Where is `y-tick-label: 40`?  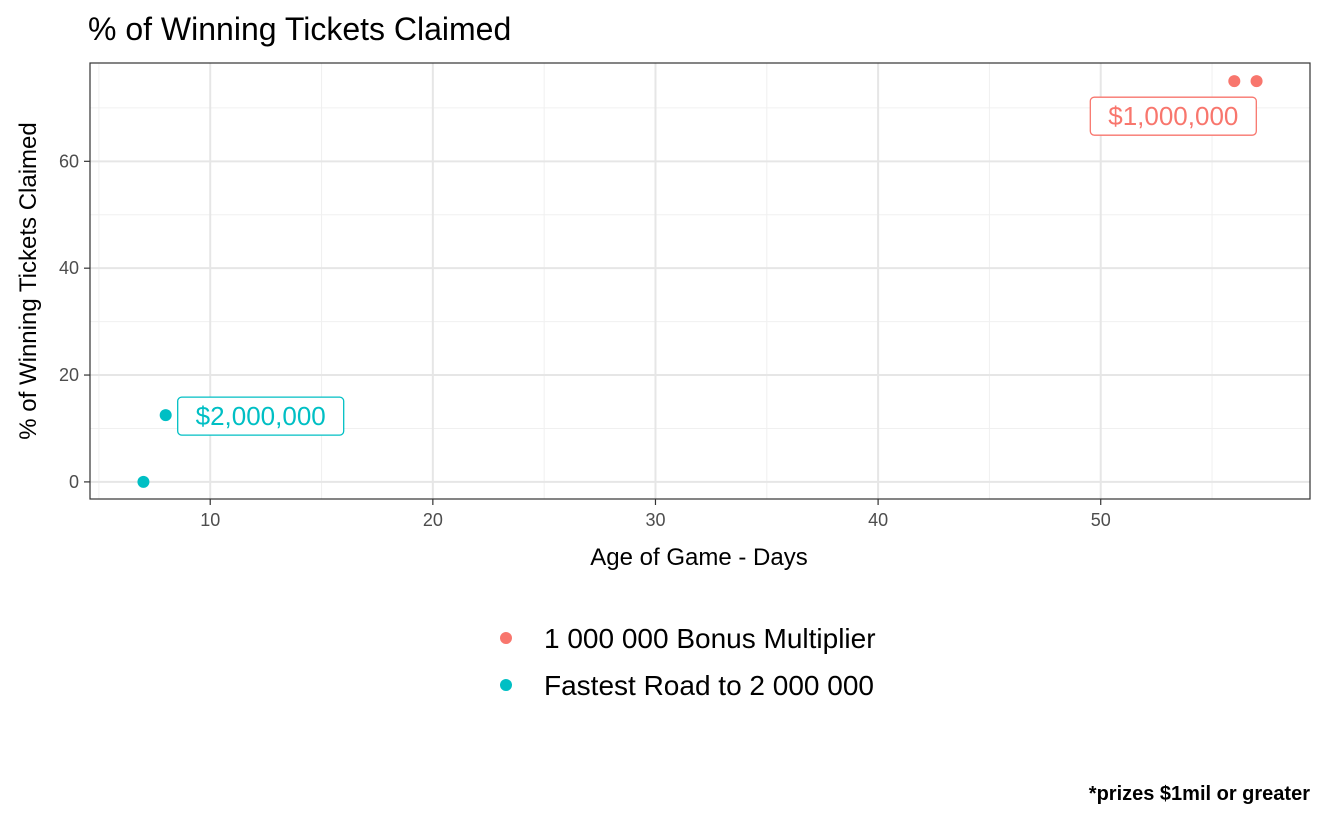 y-tick-label: 40 is located at coordinates (69, 268).